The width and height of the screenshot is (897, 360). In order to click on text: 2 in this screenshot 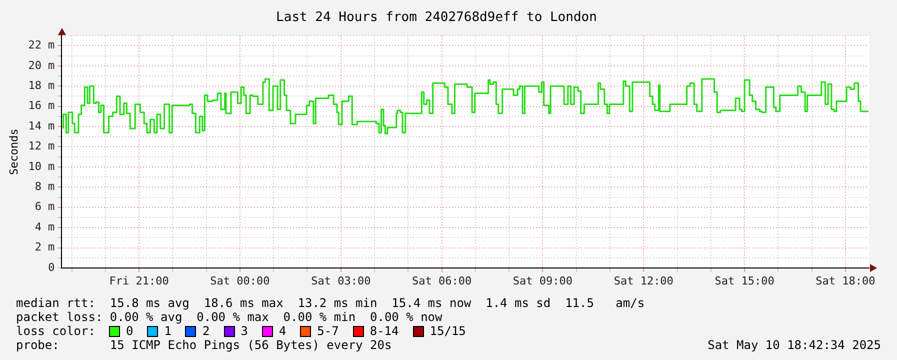, I will do `click(206, 331)`.